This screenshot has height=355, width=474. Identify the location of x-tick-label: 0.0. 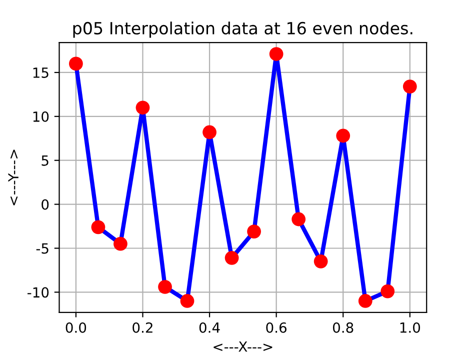
(76, 327).